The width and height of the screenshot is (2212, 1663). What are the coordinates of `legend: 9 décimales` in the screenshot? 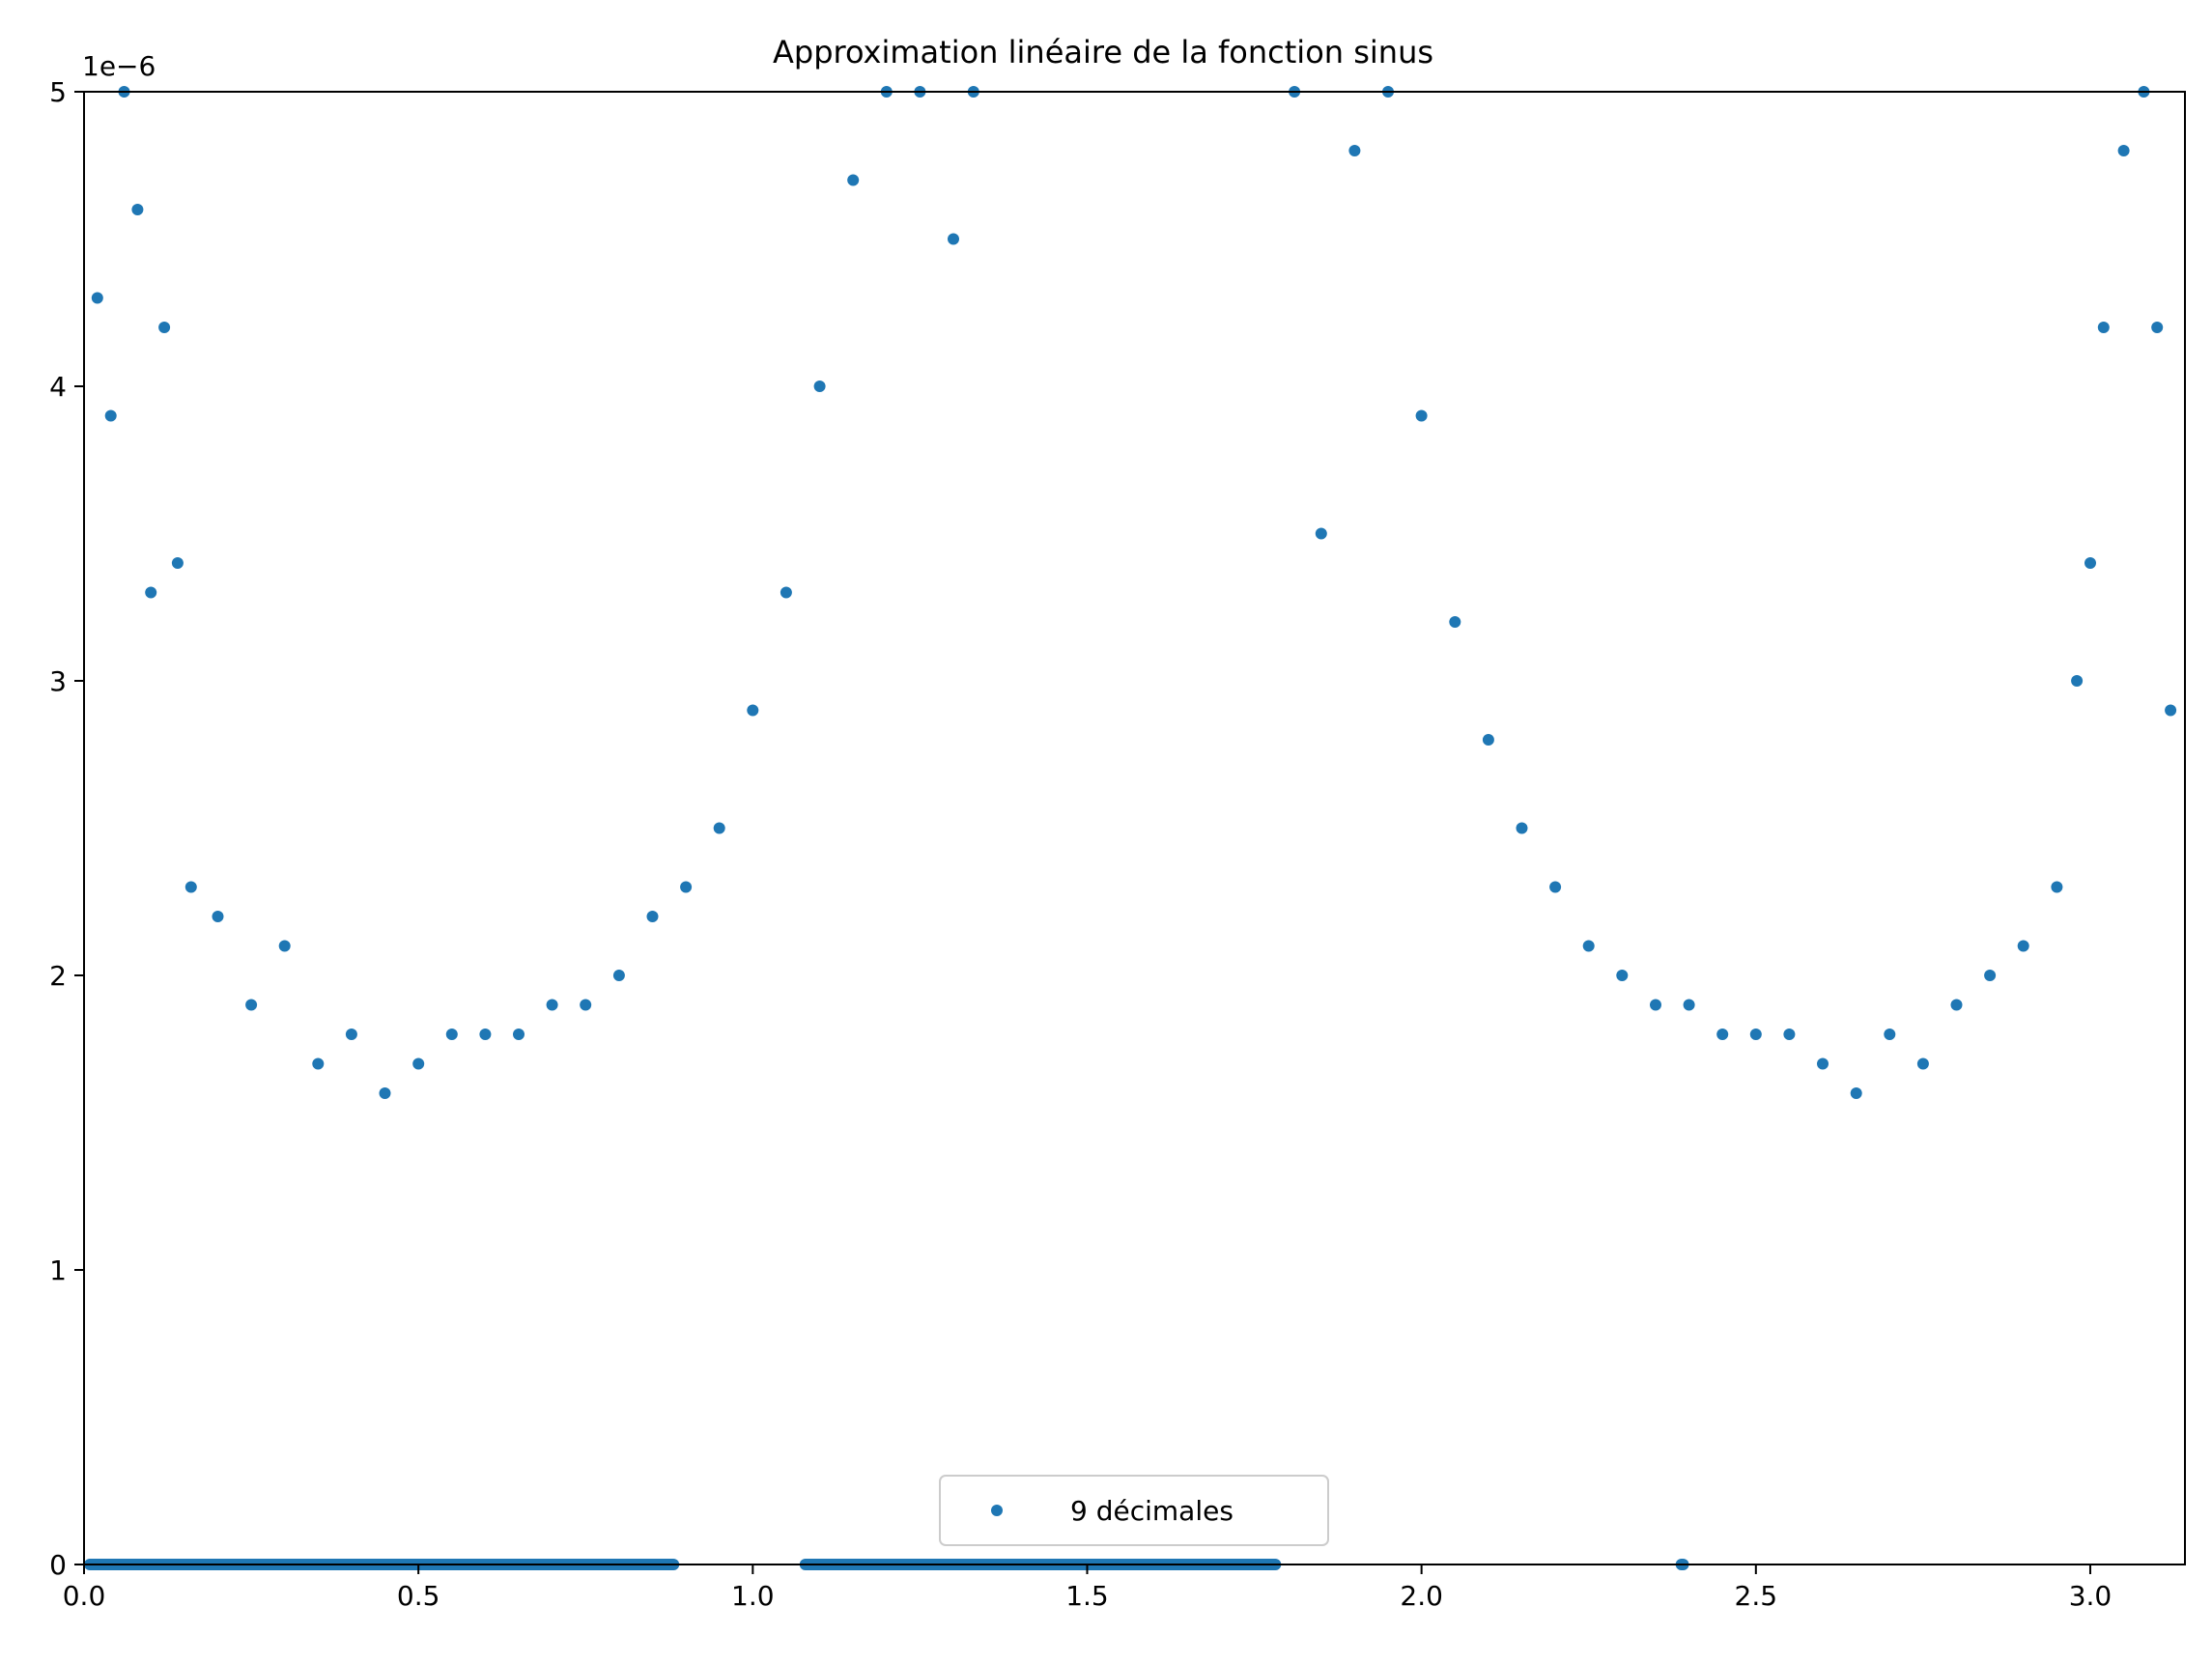 It's located at (1134, 1510).